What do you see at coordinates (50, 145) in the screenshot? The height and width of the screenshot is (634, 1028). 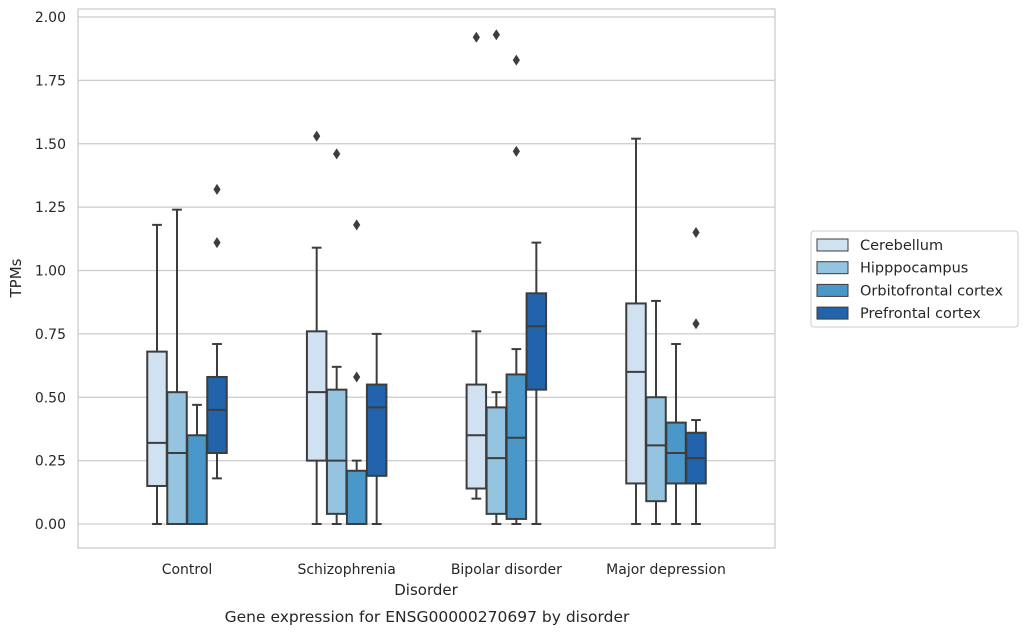 I see `y-tick-label: 1.50` at bounding box center [50, 145].